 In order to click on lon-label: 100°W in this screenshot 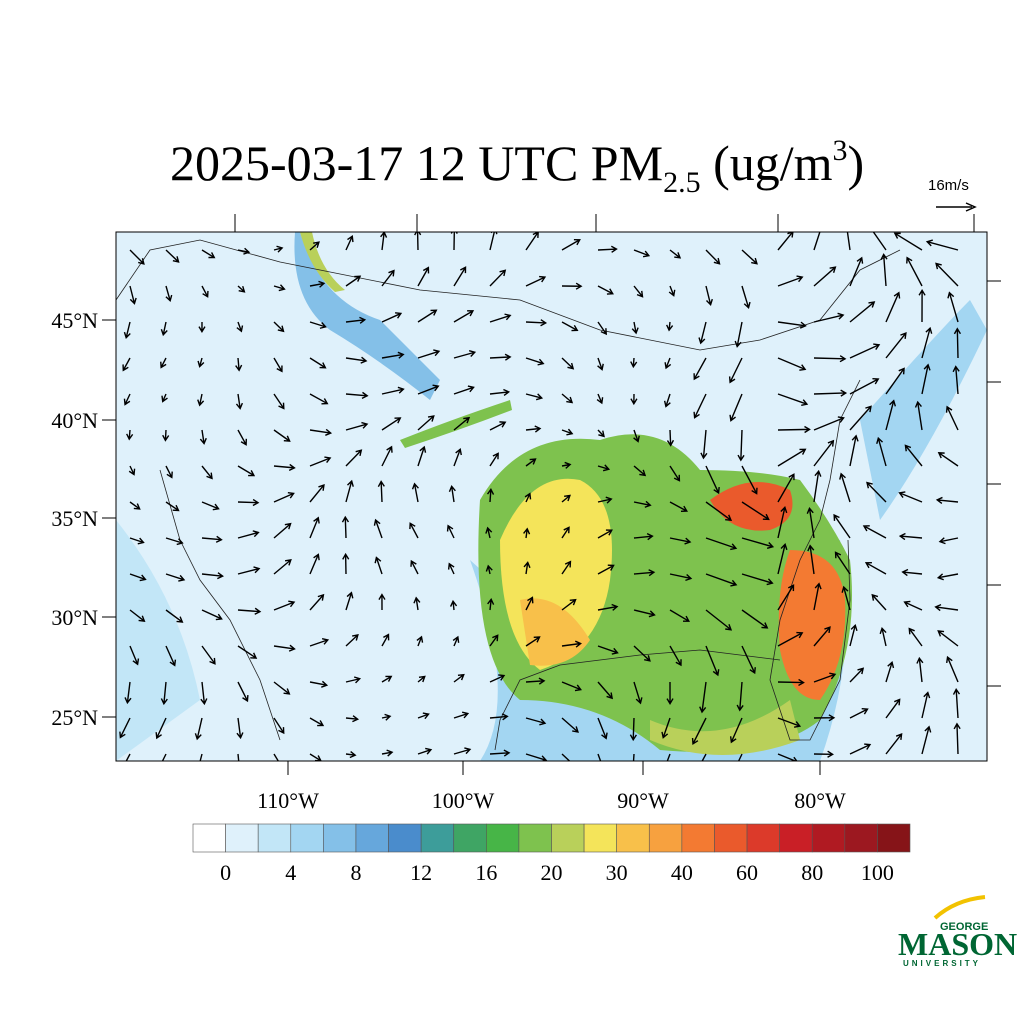, I will do `click(463, 800)`.